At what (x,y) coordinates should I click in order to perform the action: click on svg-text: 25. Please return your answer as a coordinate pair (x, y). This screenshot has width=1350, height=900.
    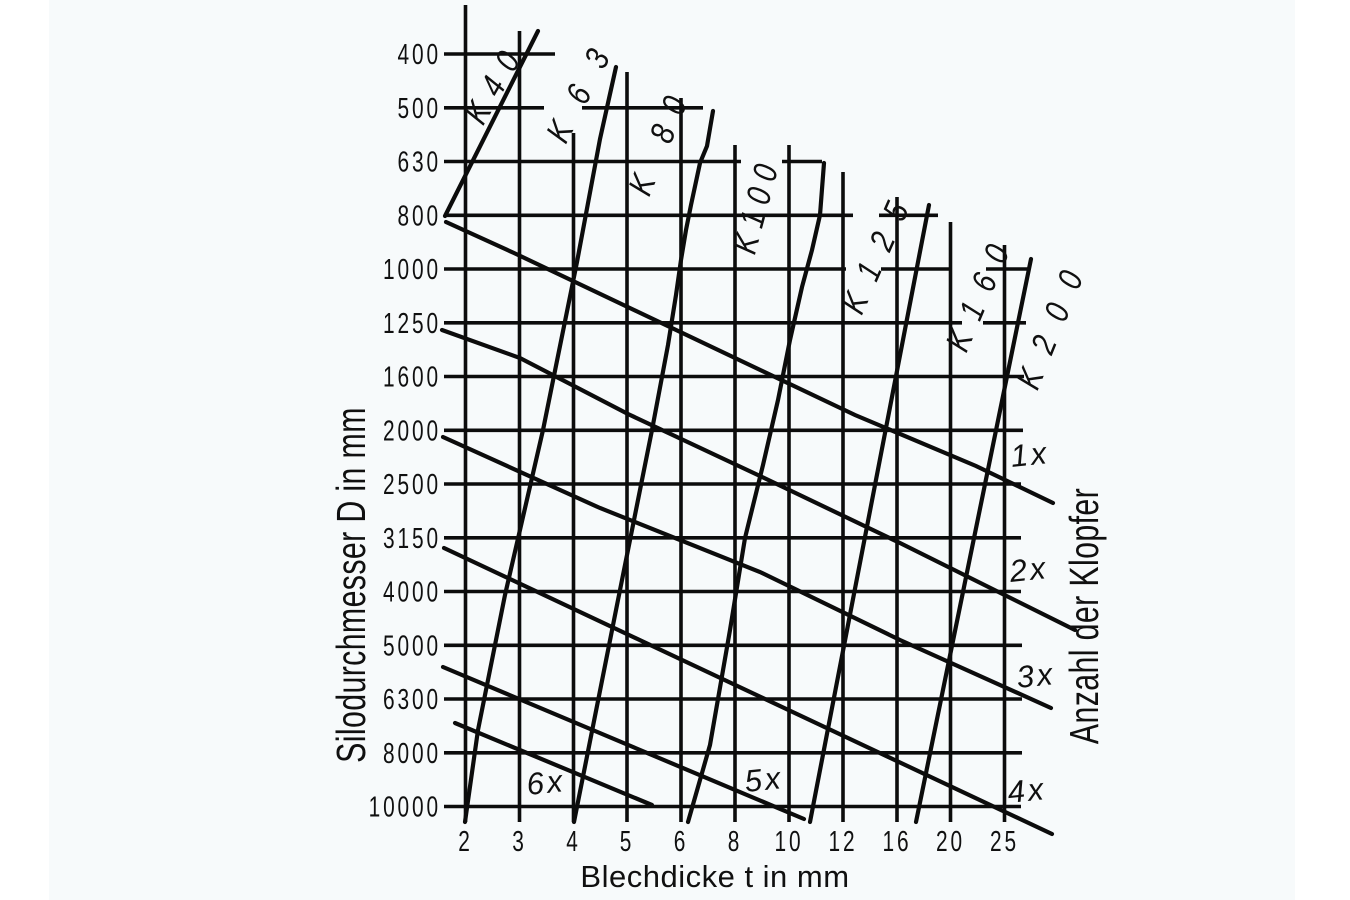
    Looking at the image, I should click on (1004, 842).